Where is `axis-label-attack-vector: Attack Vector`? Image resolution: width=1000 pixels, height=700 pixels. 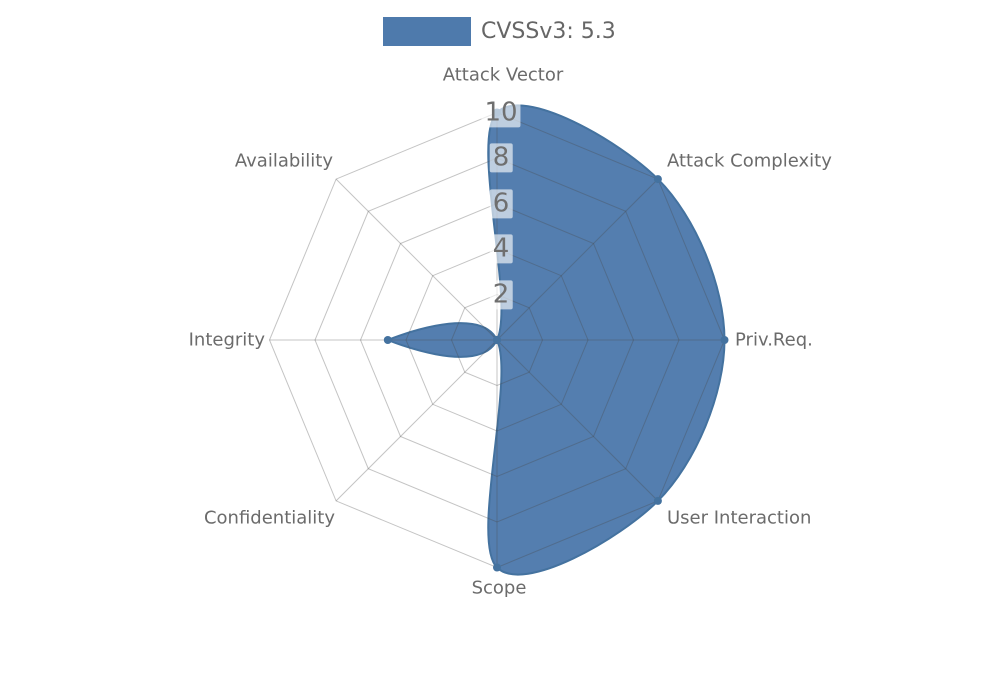
axis-label-attack-vector: Attack Vector is located at coordinates (503, 75).